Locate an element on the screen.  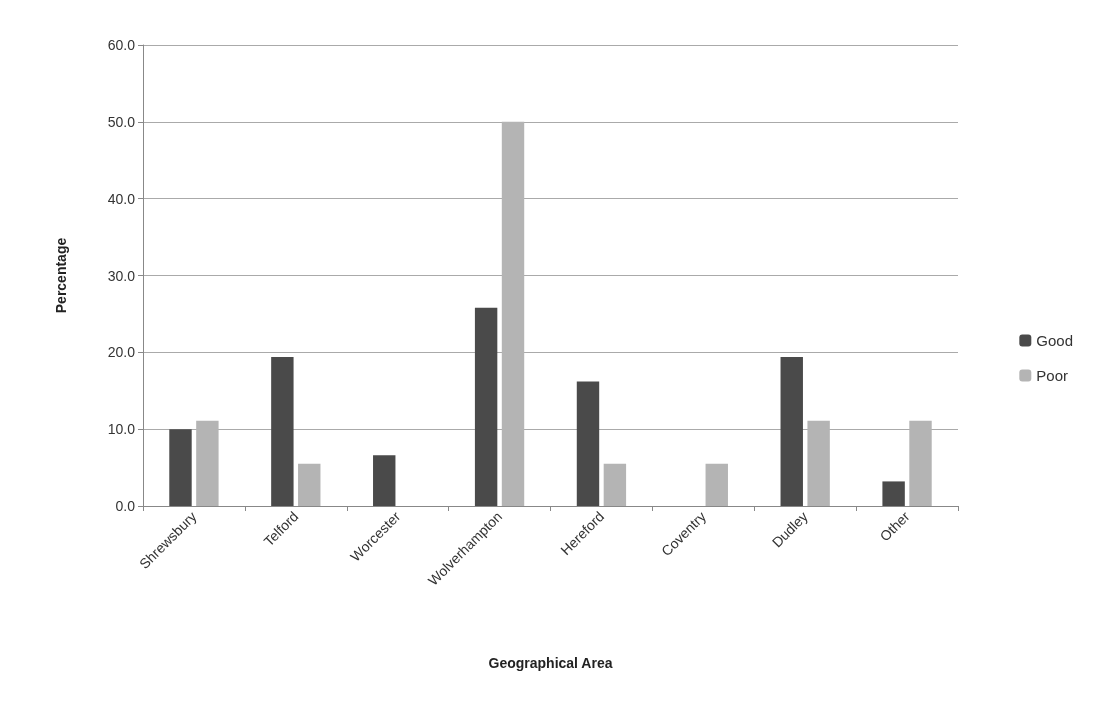
y-tick-label: 50.0 is located at coordinates (121, 121).